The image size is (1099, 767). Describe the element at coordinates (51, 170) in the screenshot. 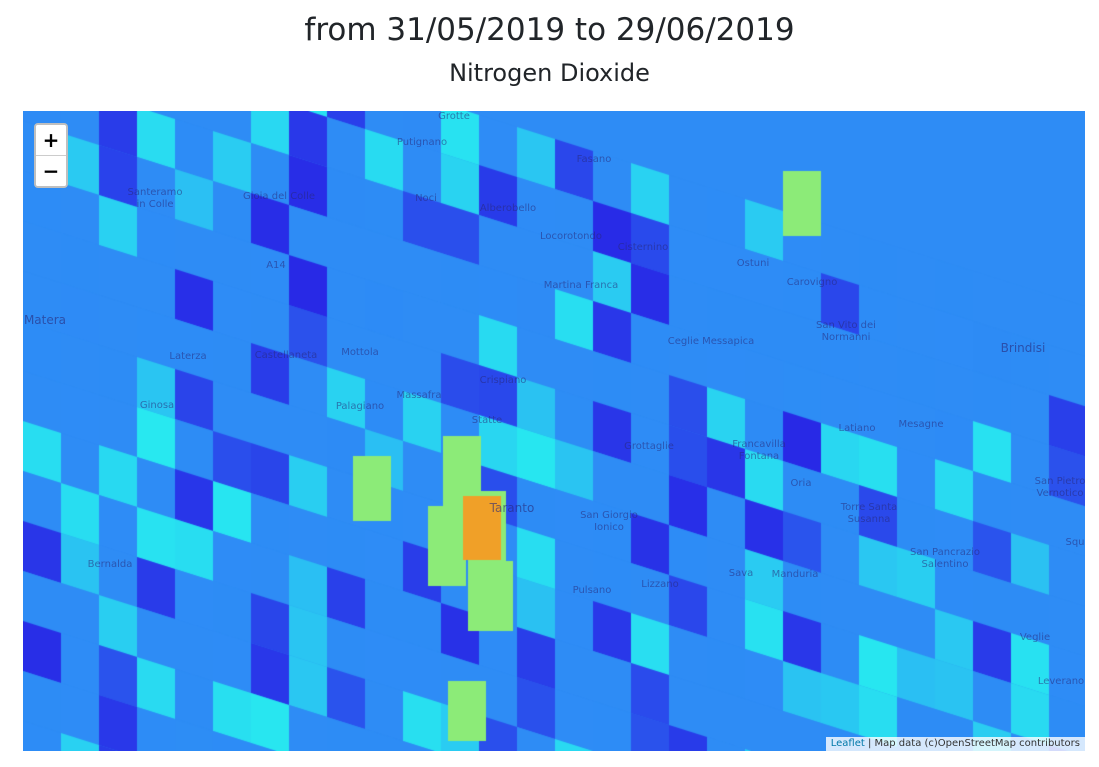

I see `zoom-out-button: −` at that location.